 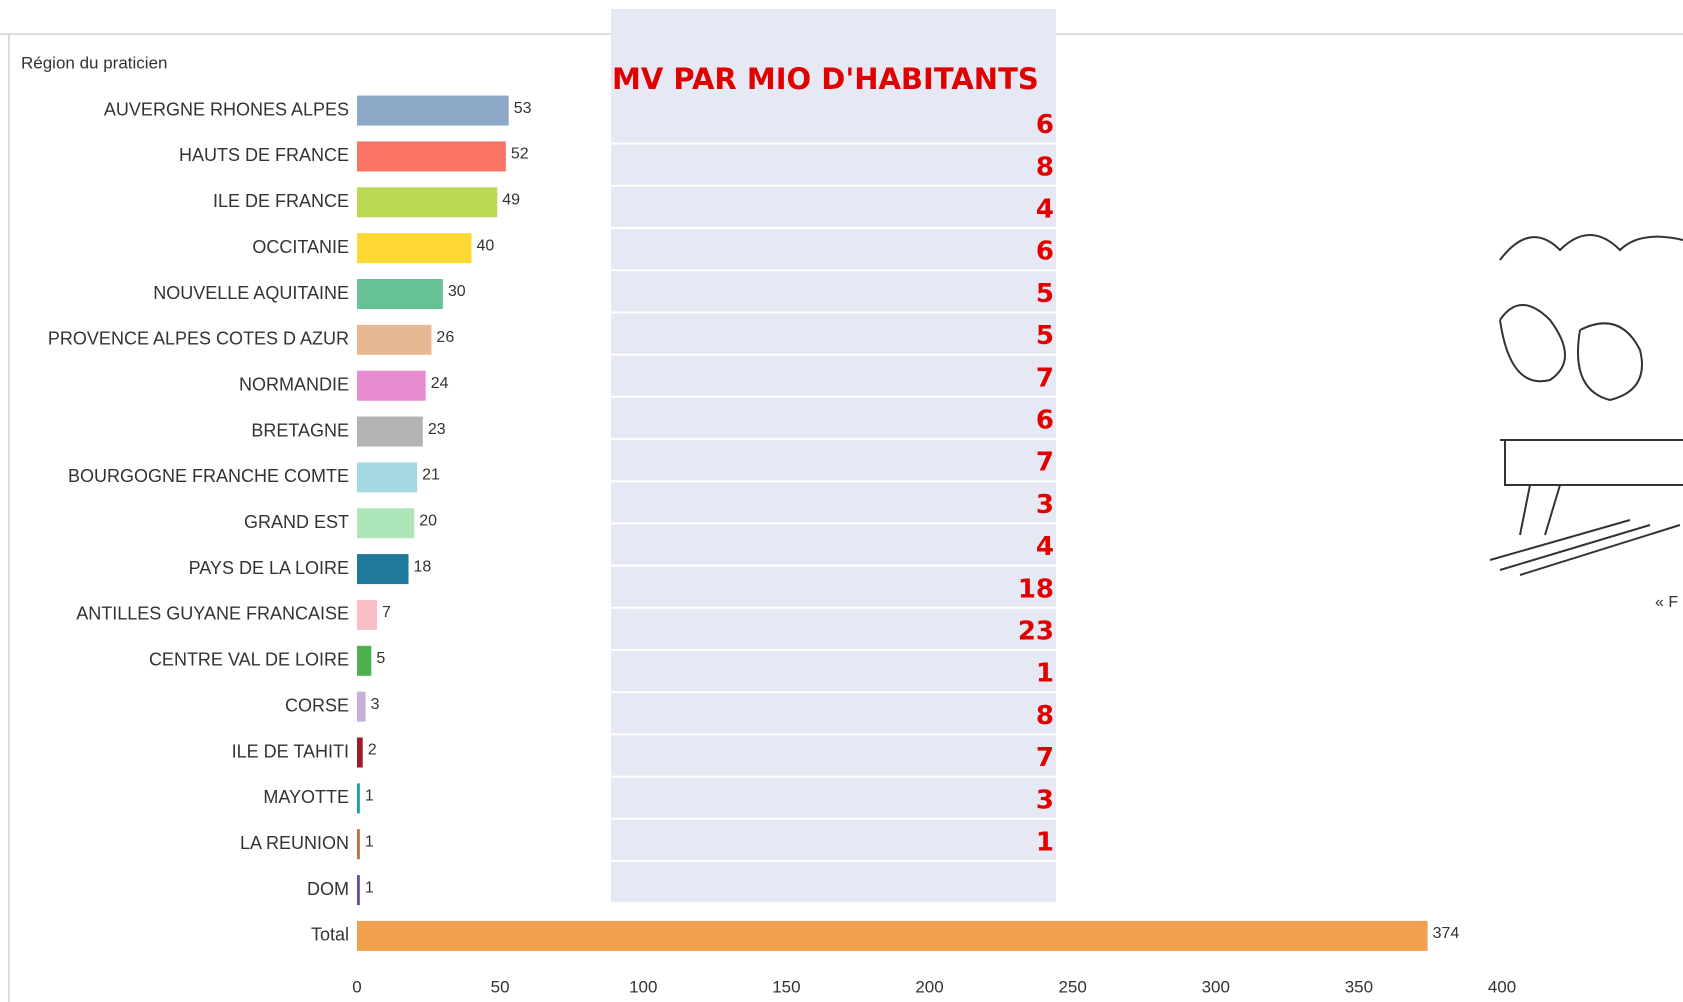 What do you see at coordinates (294, 384) in the screenshot?
I see `y-tick-label: NORMANDIE` at bounding box center [294, 384].